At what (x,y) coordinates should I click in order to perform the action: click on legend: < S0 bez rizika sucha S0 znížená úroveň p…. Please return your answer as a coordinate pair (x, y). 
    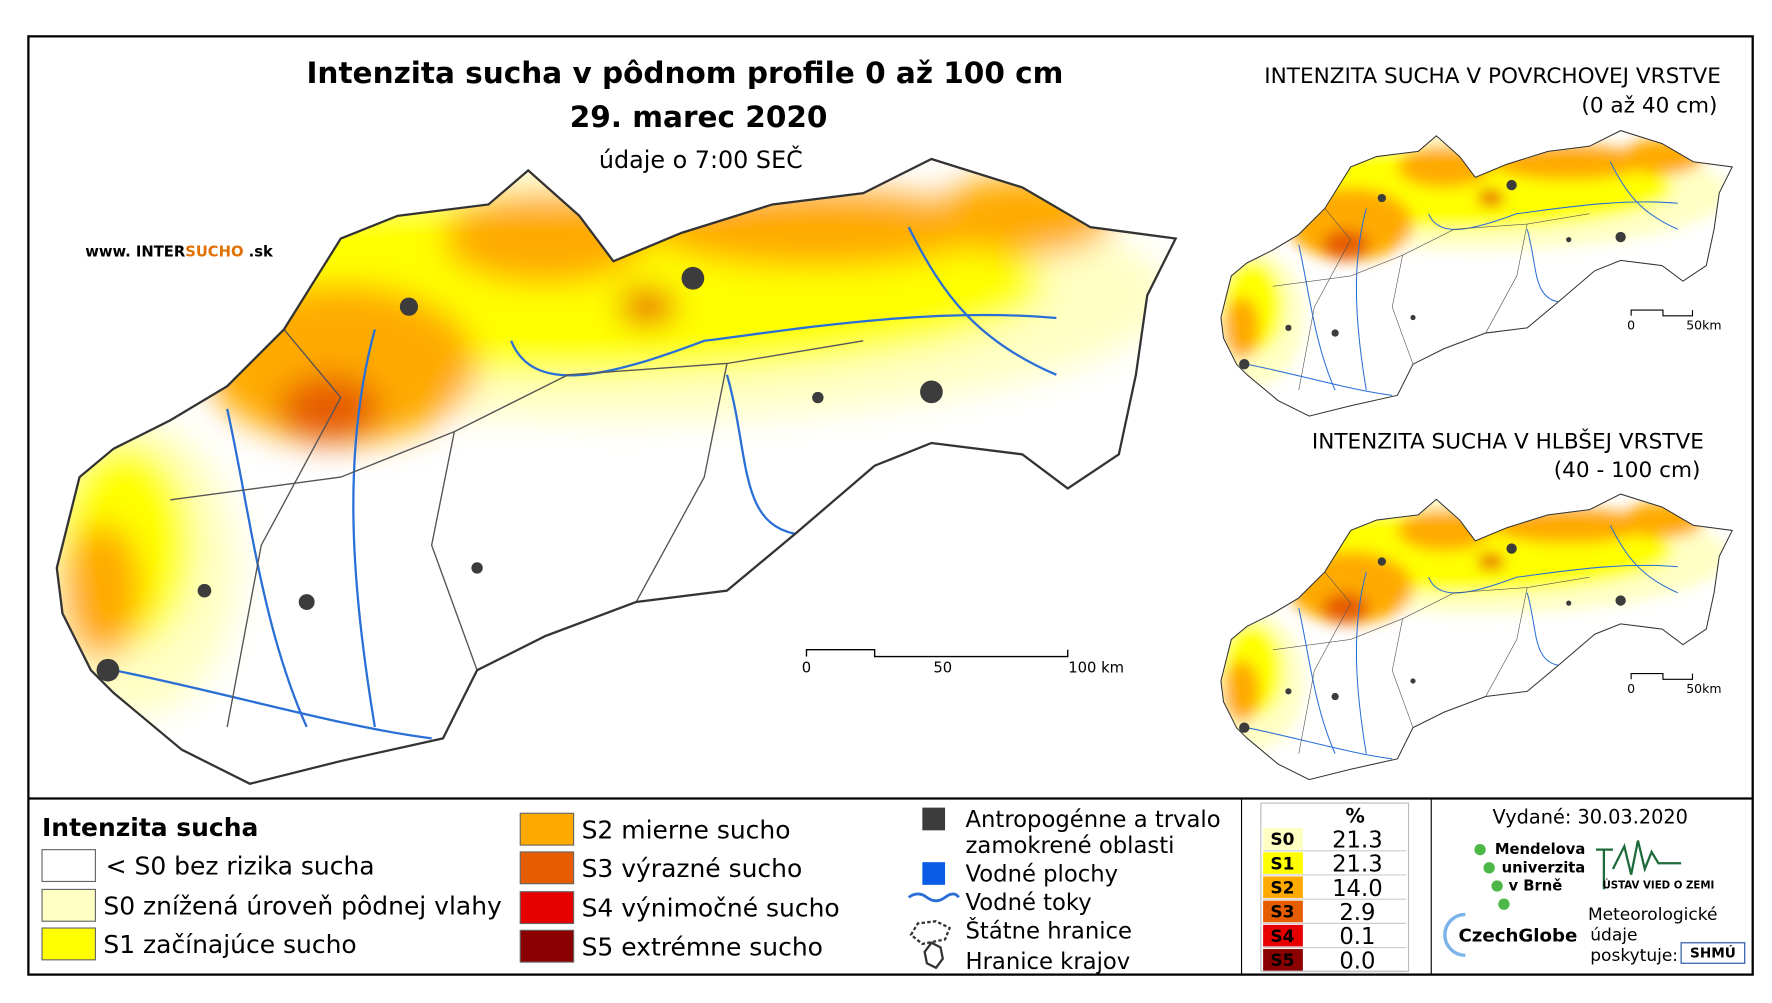
    Looking at the image, I should click on (440, 887).